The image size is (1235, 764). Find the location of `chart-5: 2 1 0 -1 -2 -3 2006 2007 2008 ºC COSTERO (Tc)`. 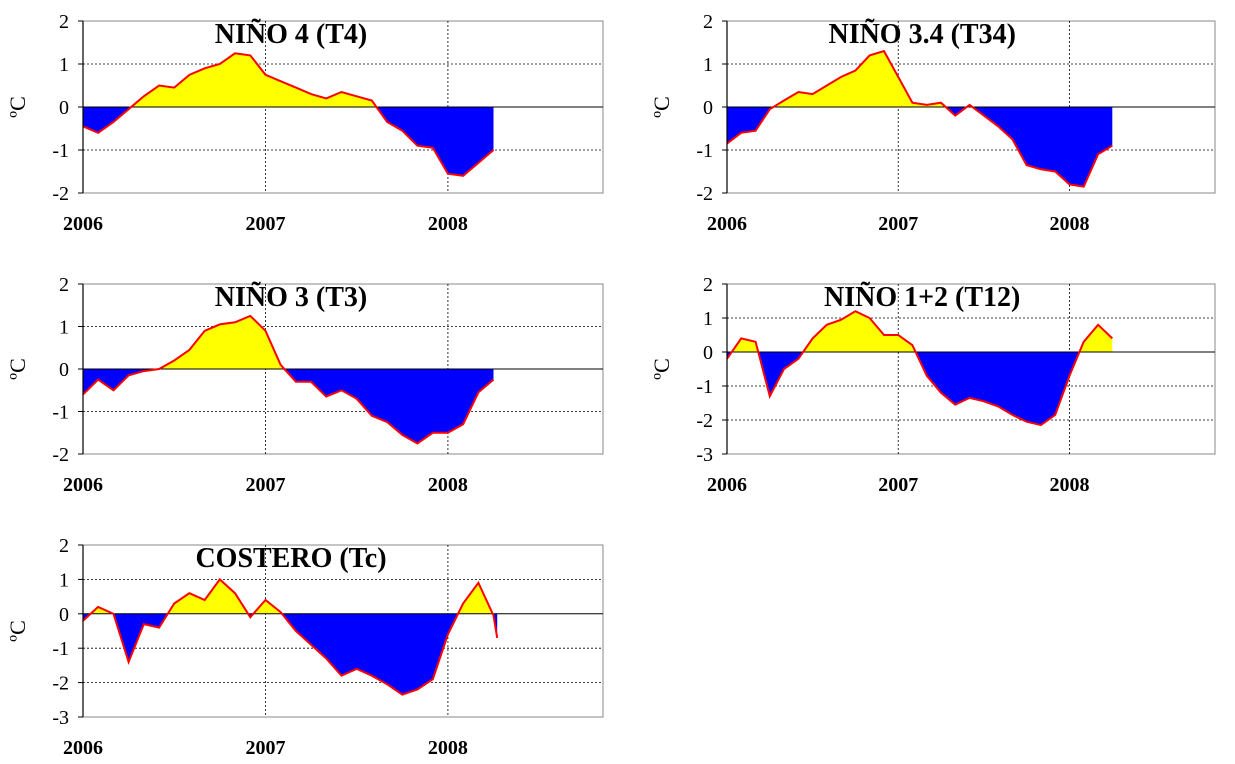

chart-5: 2 1 0 -1 -2 -3 2006 2007 2008 ºC COSTERO (Tc) is located at coordinates (304, 647).